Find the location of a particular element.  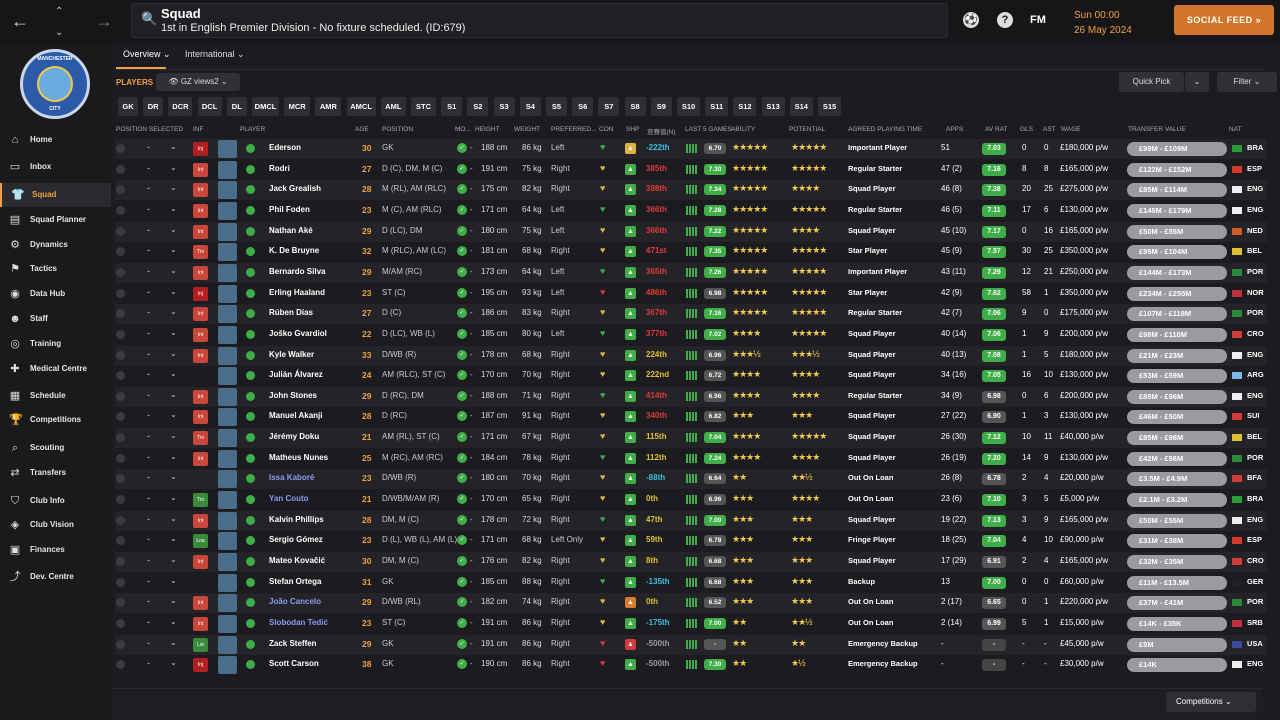

game-date: Sun 00:00 26 May 2024 is located at coordinates (1103, 23).